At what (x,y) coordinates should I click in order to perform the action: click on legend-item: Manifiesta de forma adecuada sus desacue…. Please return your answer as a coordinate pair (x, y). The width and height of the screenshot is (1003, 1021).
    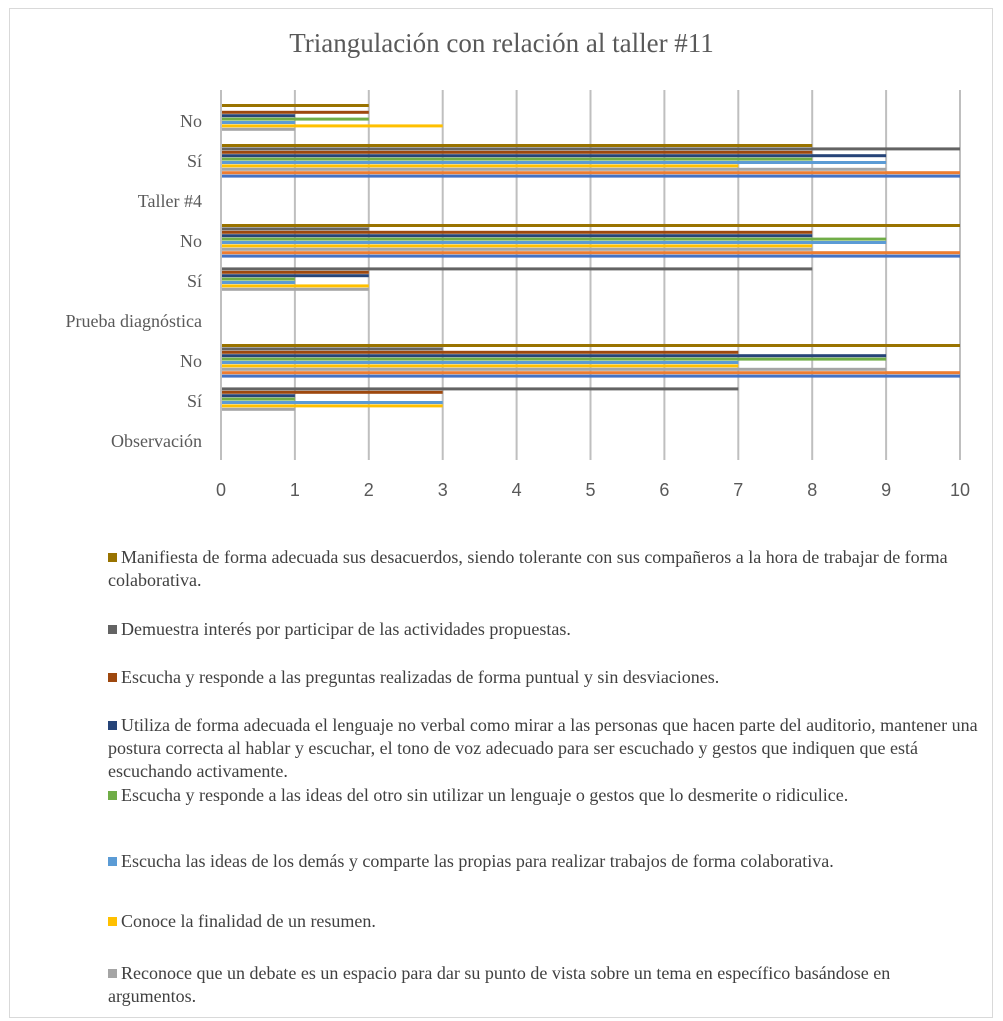
    Looking at the image, I should click on (543, 569).